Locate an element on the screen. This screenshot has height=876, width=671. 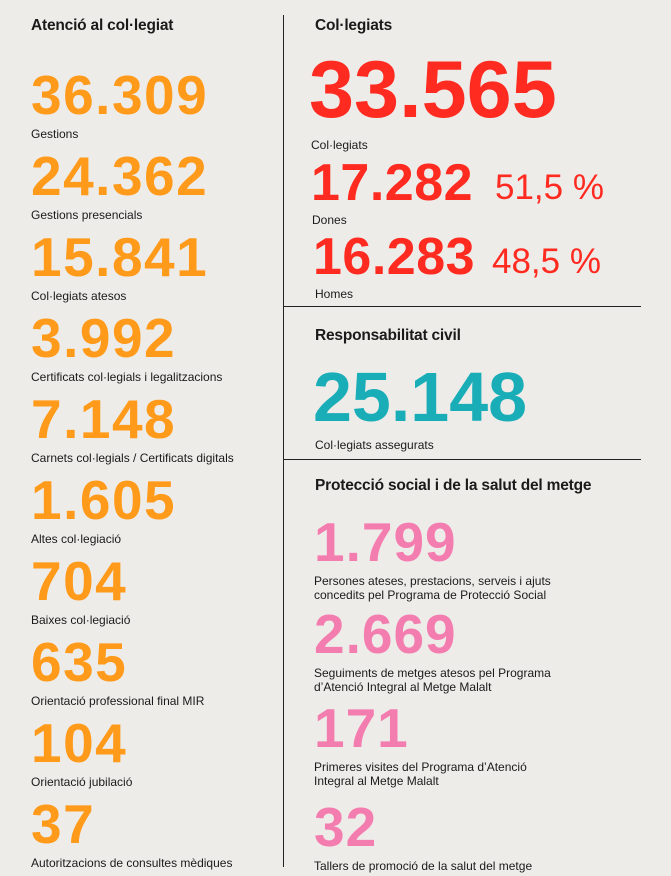
women-percent: 51,5 % is located at coordinates (549, 187).